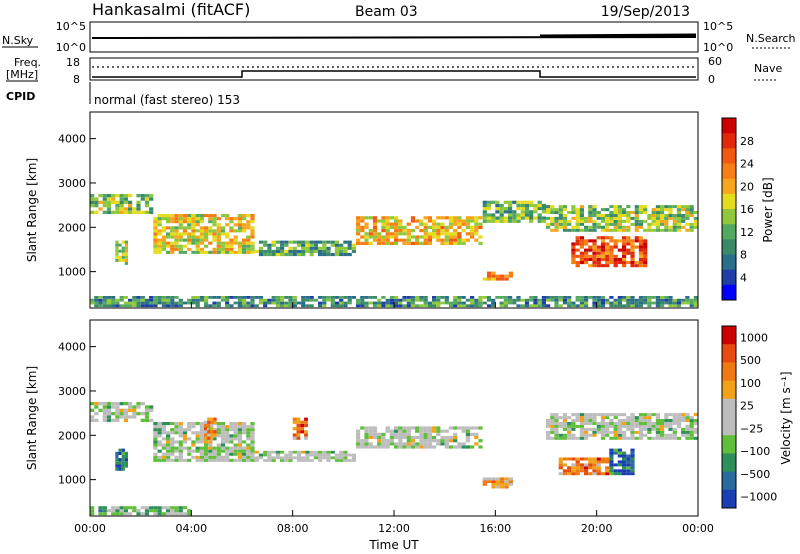 The height and width of the screenshot is (554, 800). Describe the element at coordinates (747, 186) in the screenshot. I see `colorbar-tick-label: 20` at that location.